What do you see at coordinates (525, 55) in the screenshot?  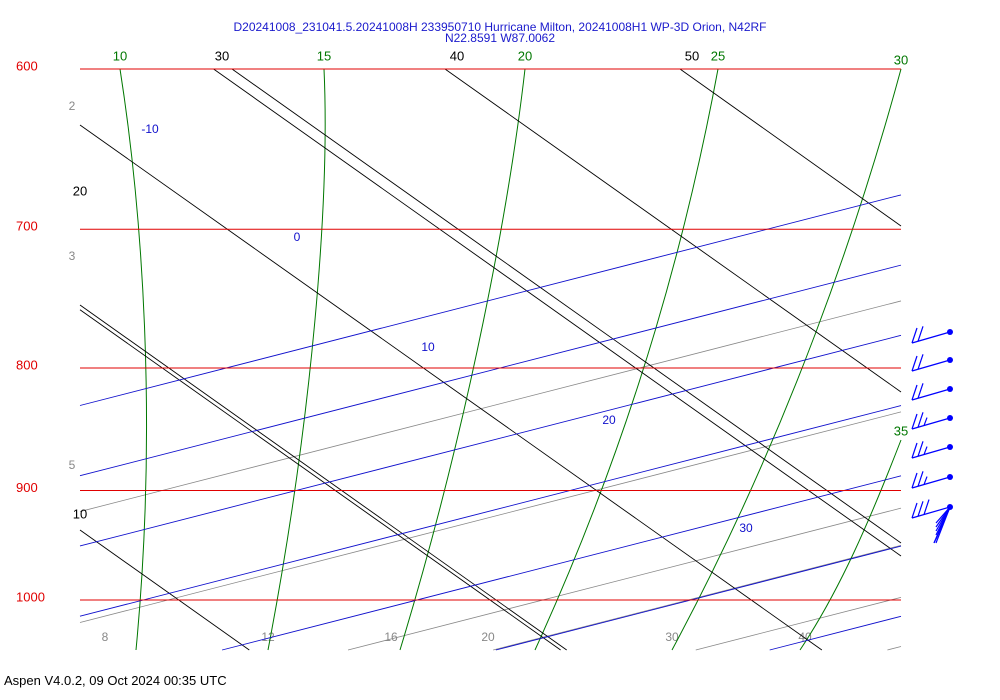 I see `moist-adiabat-label: 20` at bounding box center [525, 55].